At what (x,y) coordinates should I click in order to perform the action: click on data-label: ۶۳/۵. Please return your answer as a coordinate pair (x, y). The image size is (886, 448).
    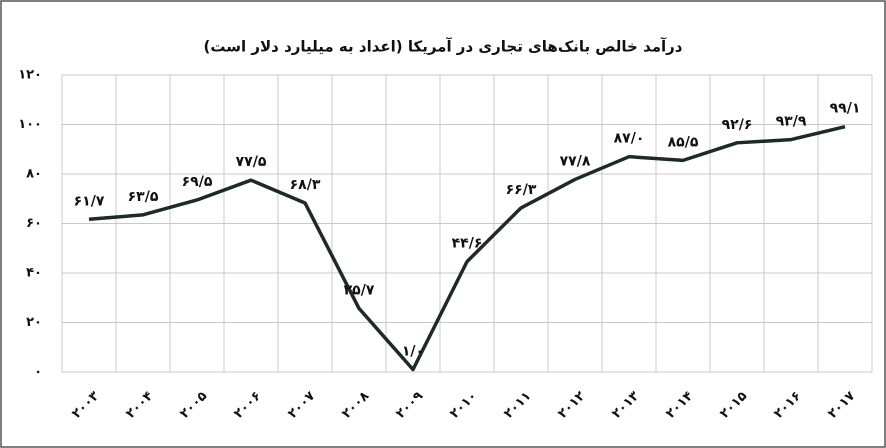
    Looking at the image, I should click on (143, 197).